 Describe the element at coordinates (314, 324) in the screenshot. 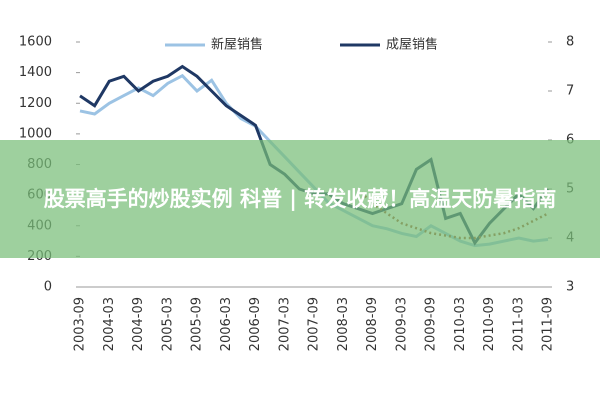

I see `x-tick-label: 2007-09` at that location.